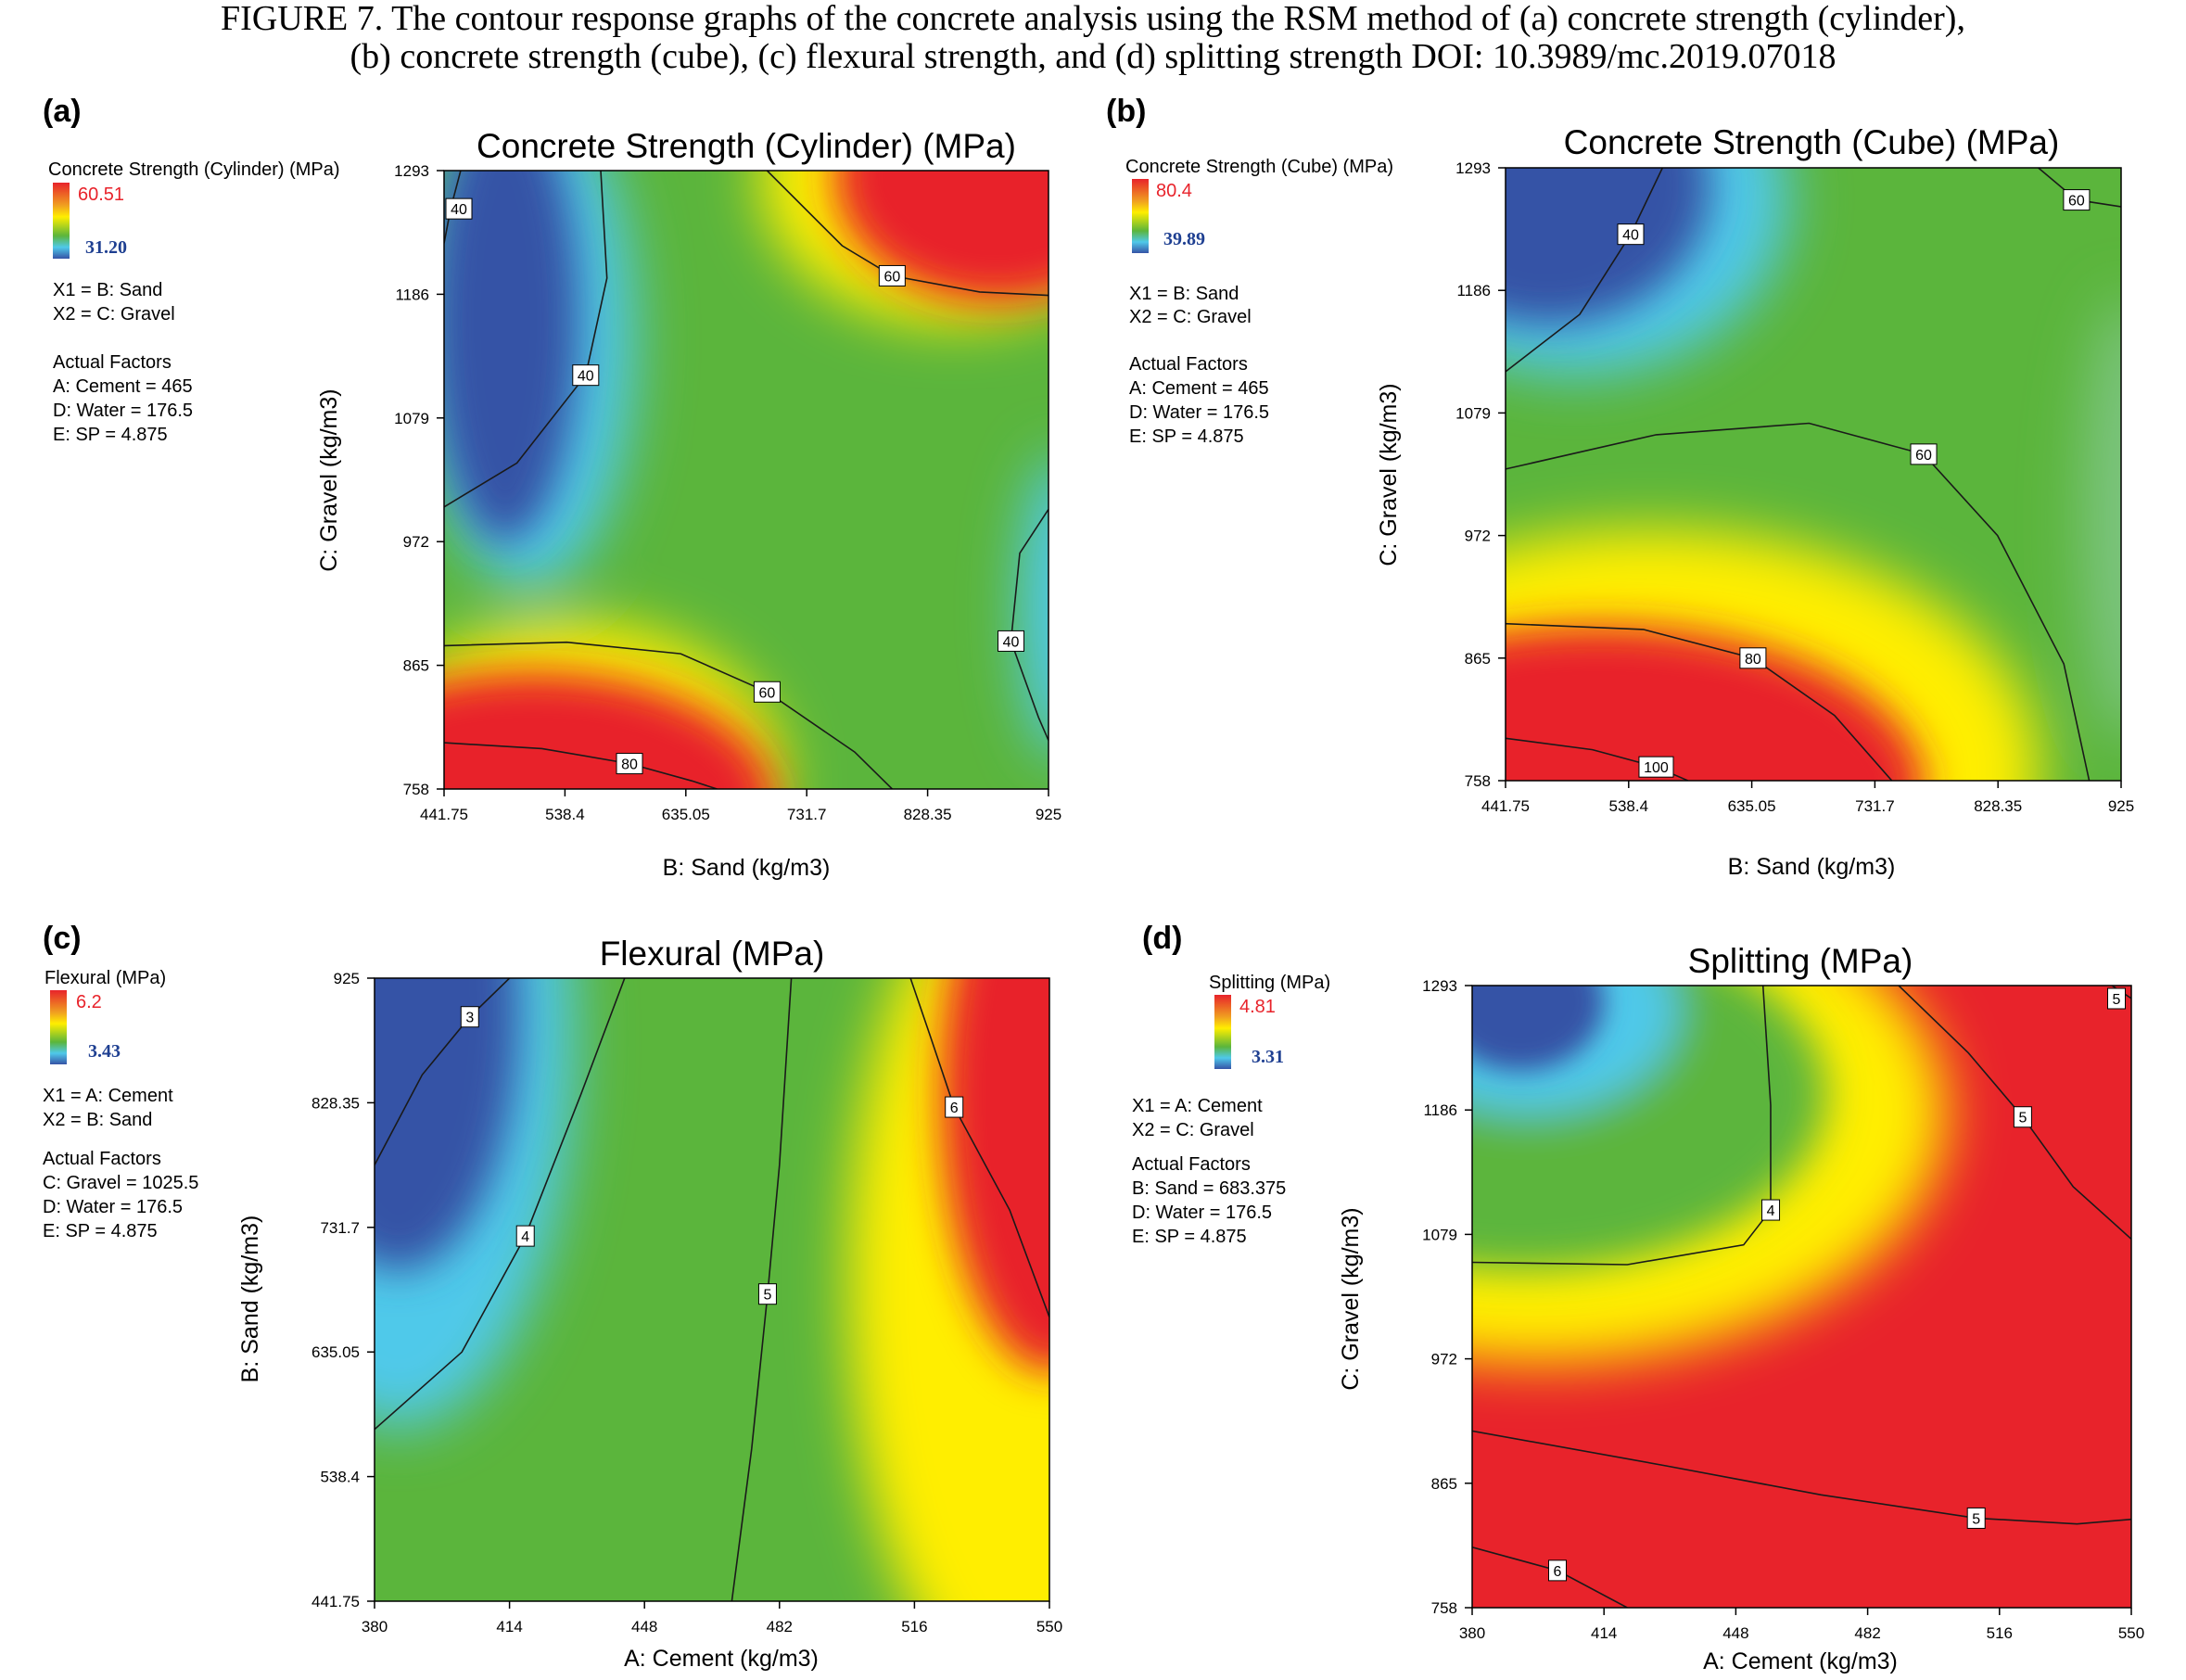 The height and width of the screenshot is (1680, 2186). I want to click on y-tick-label: 758, so click(416, 789).